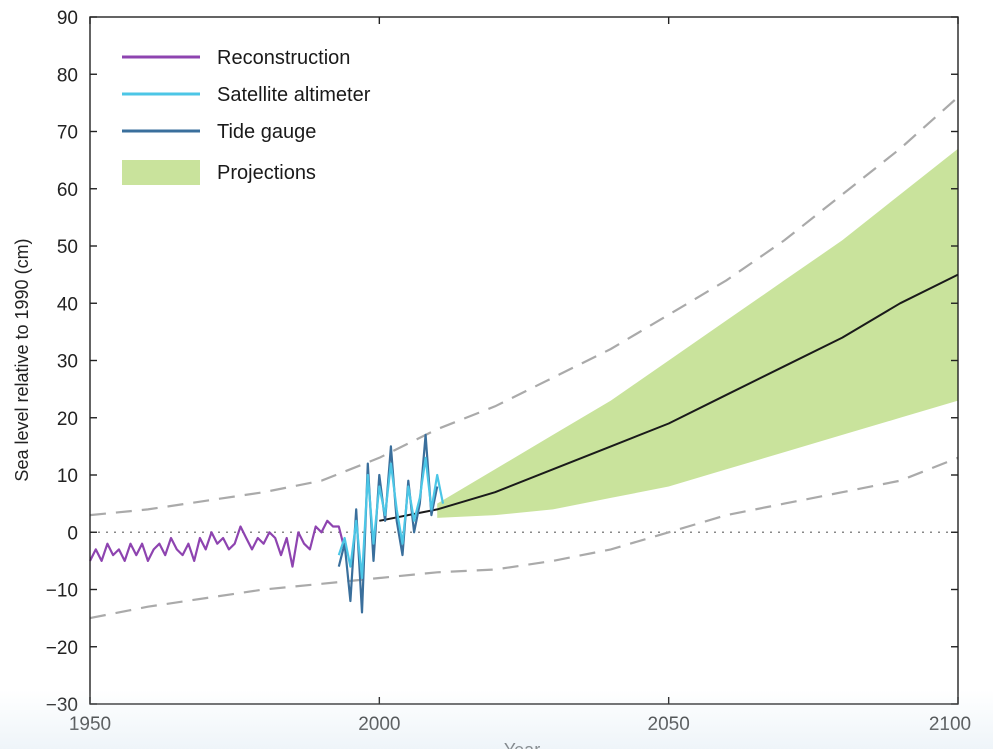 The width and height of the screenshot is (993, 749). What do you see at coordinates (67, 247) in the screenshot?
I see `y-tick-label: 50` at bounding box center [67, 247].